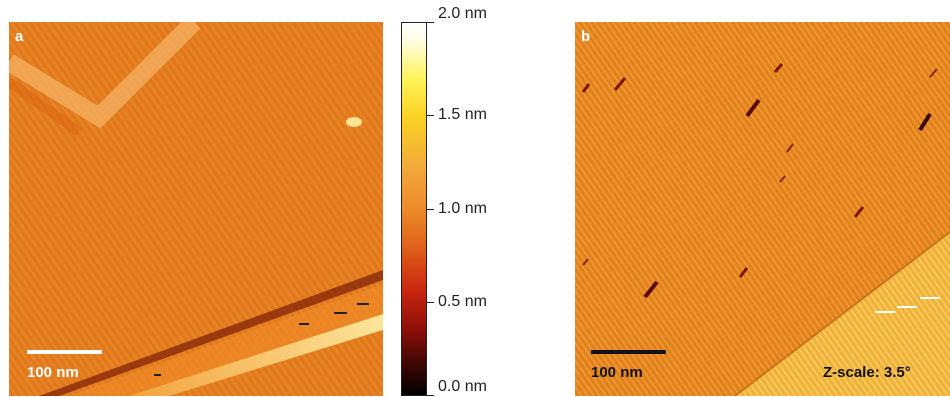  What do you see at coordinates (462, 386) in the screenshot?
I see `colorbar-label-0-0: 0.0 nm` at bounding box center [462, 386].